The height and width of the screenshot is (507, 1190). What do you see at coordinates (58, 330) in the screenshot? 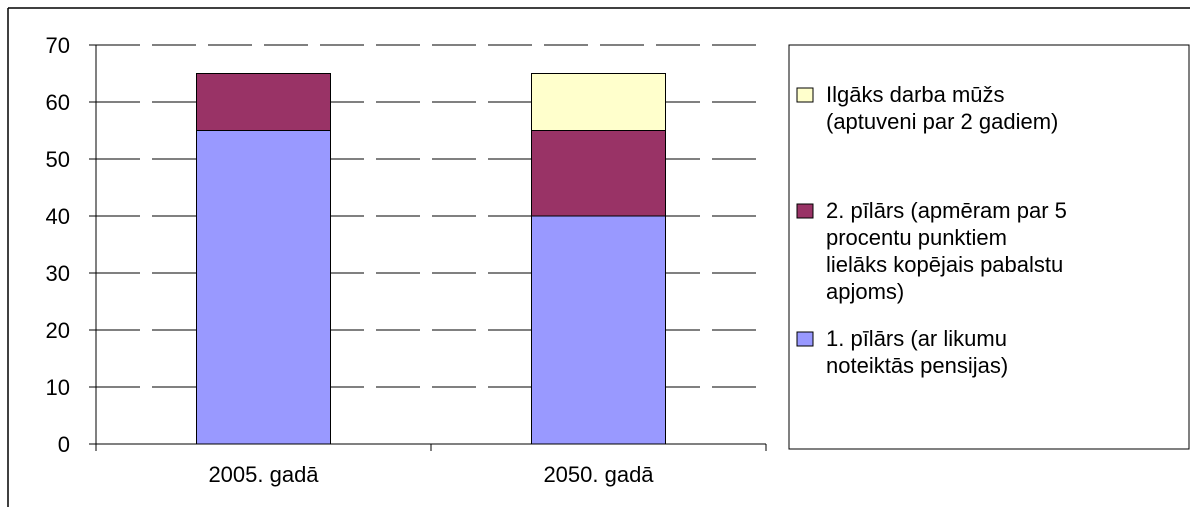
I see `y-tick-label: 20` at bounding box center [58, 330].